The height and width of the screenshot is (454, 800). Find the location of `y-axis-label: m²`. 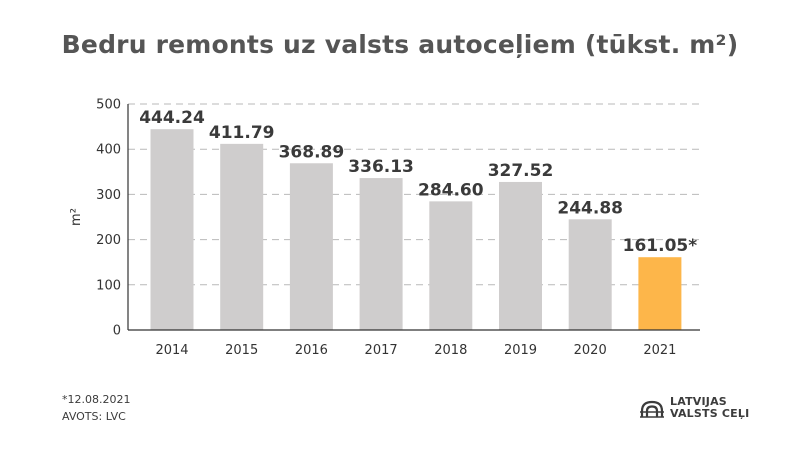

y-axis-label: m² is located at coordinates (76, 217).